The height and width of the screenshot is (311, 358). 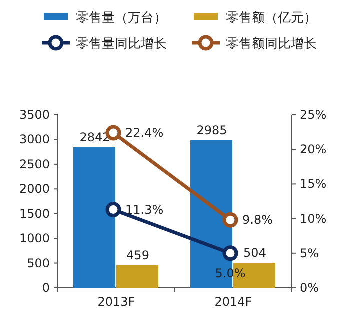 What do you see at coordinates (46, 288) in the screenshot?
I see `y-tick-label: 0` at bounding box center [46, 288].